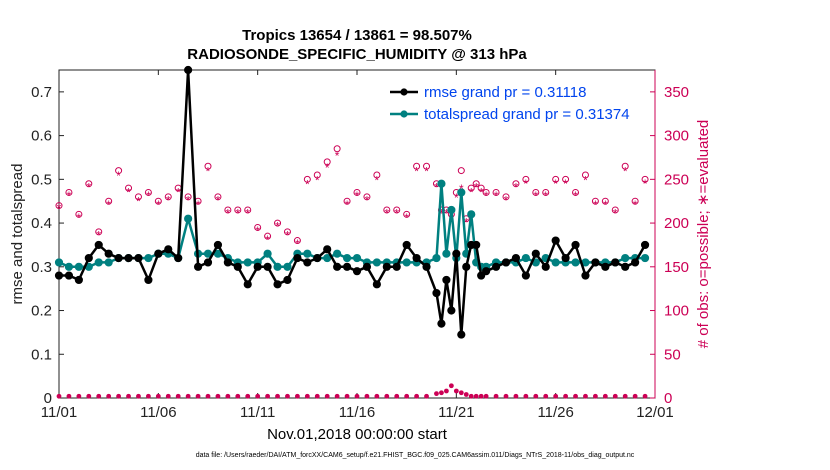 The height and width of the screenshot is (470, 830). What do you see at coordinates (357, 35) in the screenshot?
I see `chart-title-line1: Tropics 13654 / 13861 = 98.507%` at bounding box center [357, 35].